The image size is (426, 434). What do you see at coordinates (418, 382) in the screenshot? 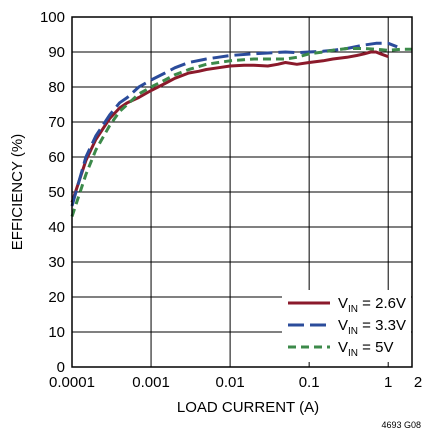
I see `x-tick-label: 2` at bounding box center [418, 382].